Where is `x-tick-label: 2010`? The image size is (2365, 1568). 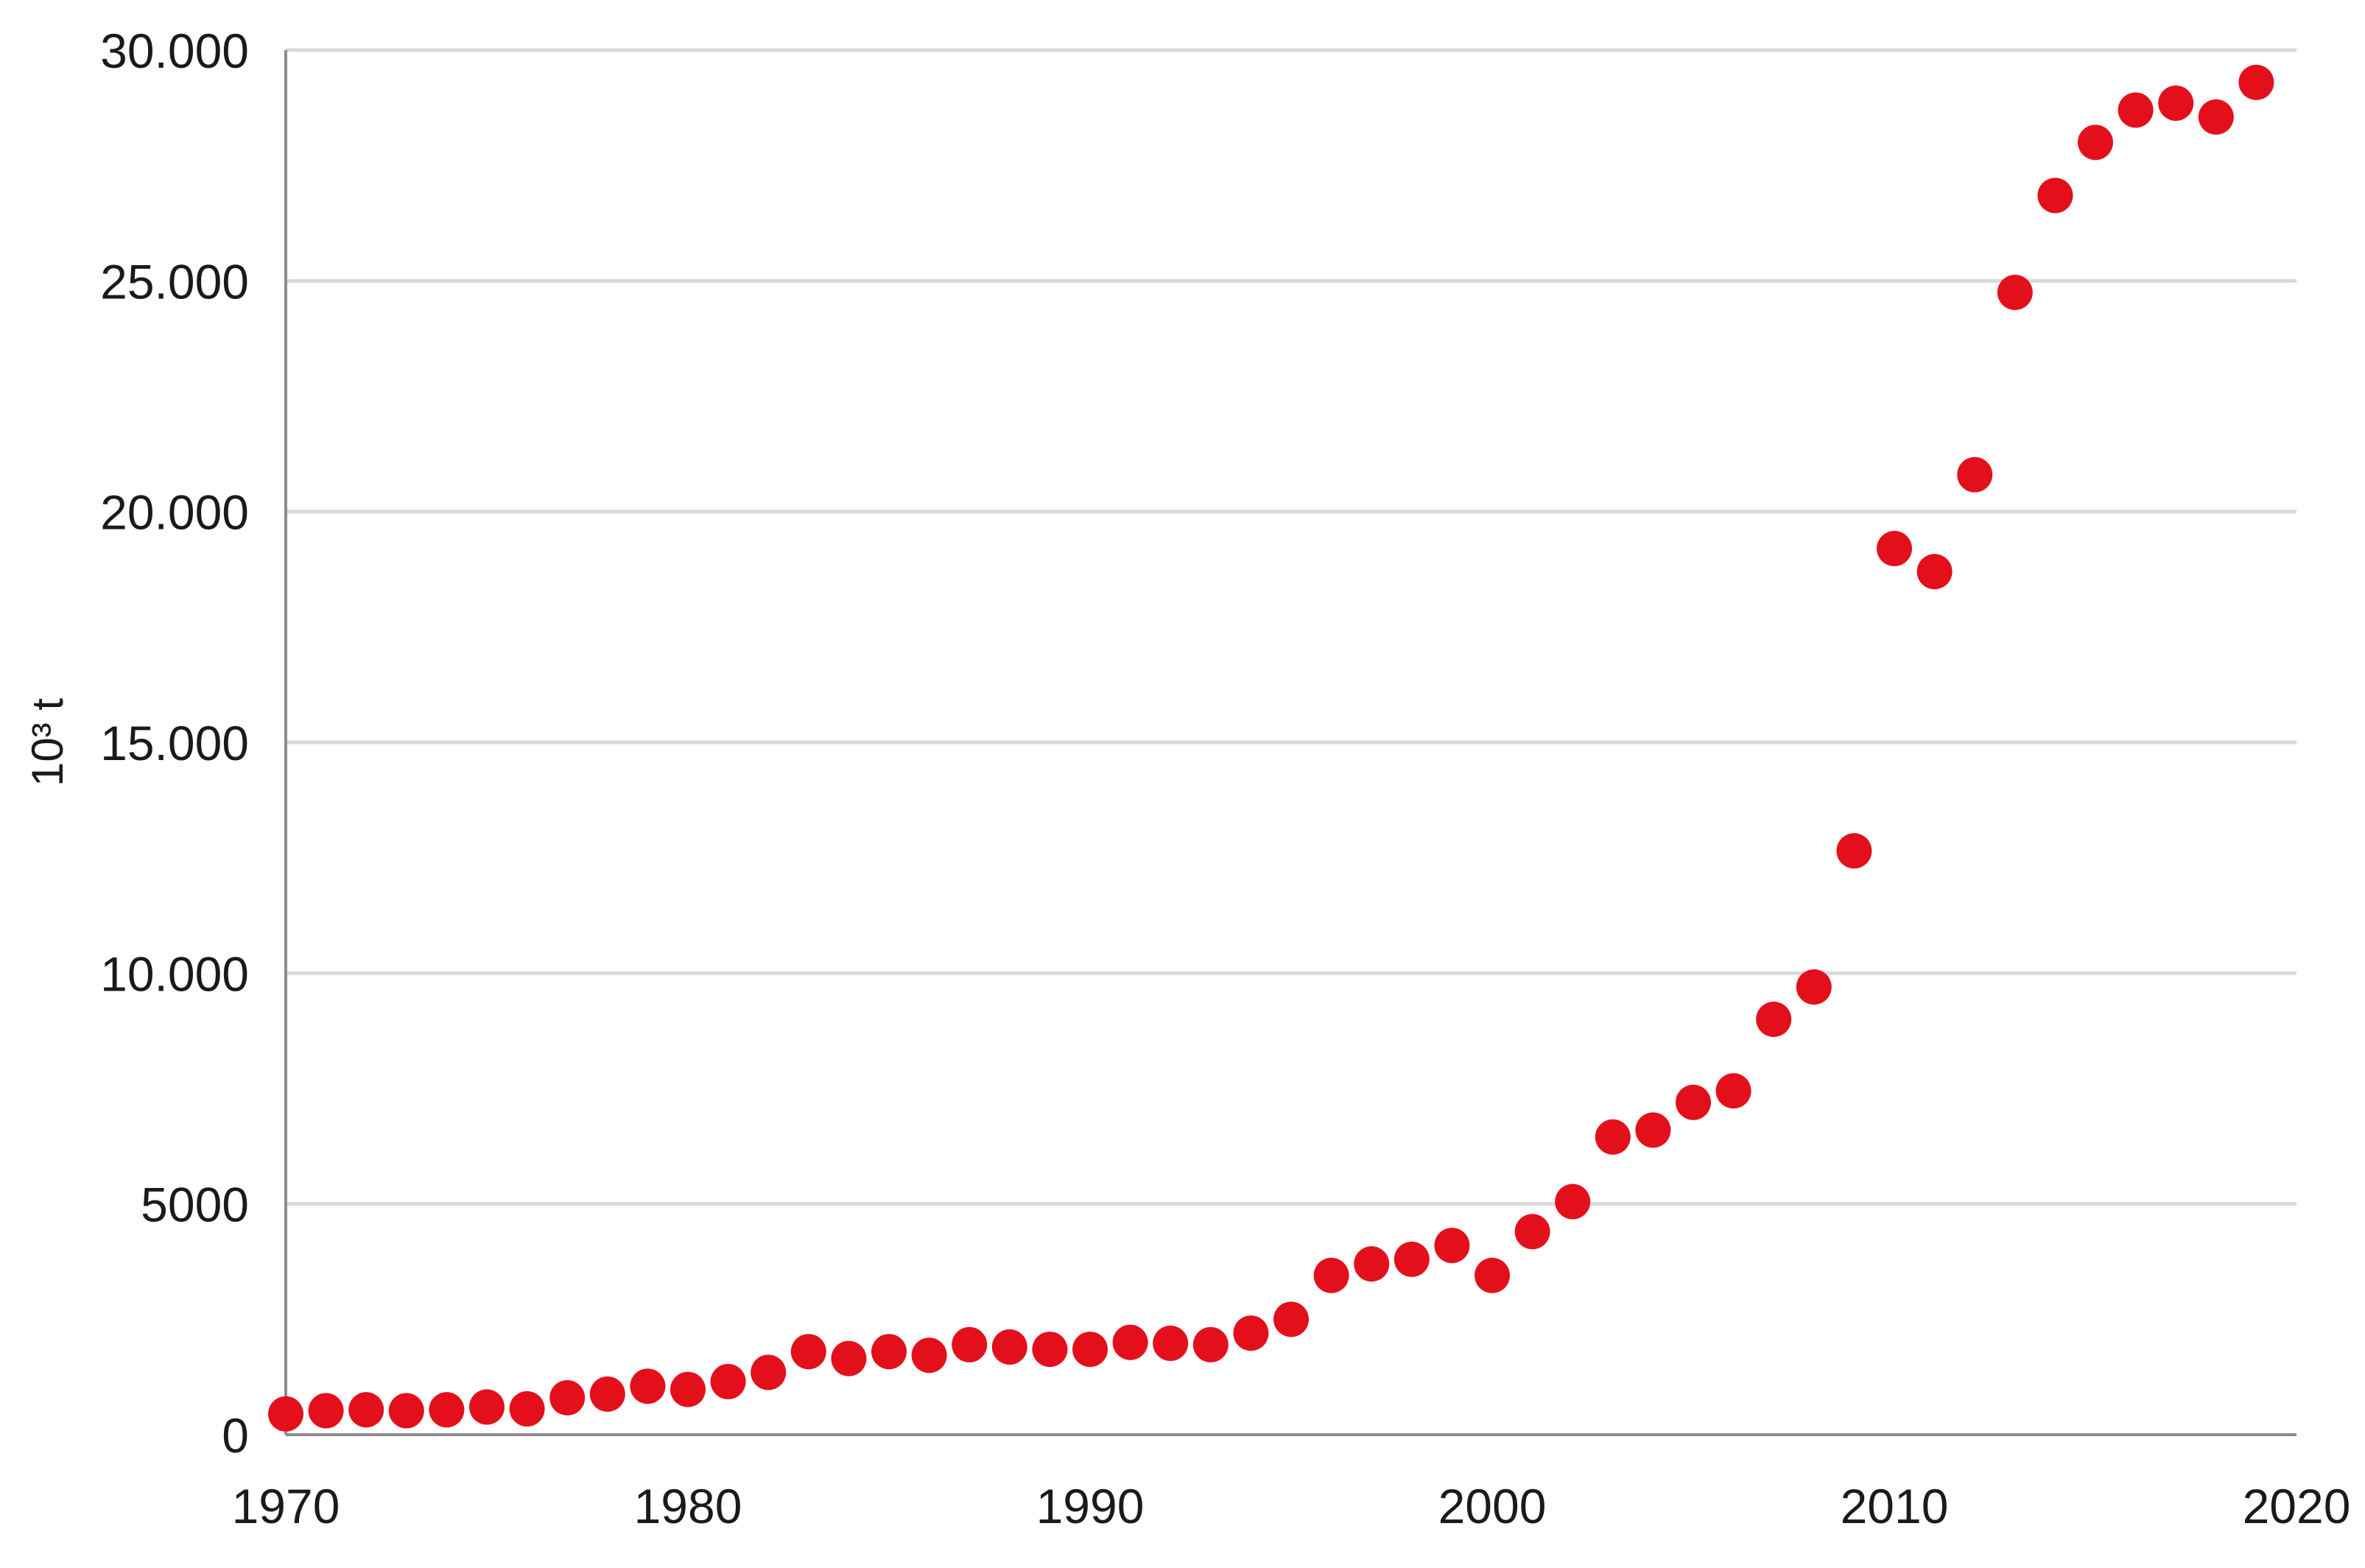
x-tick-label: 2010 is located at coordinates (1895, 1506).